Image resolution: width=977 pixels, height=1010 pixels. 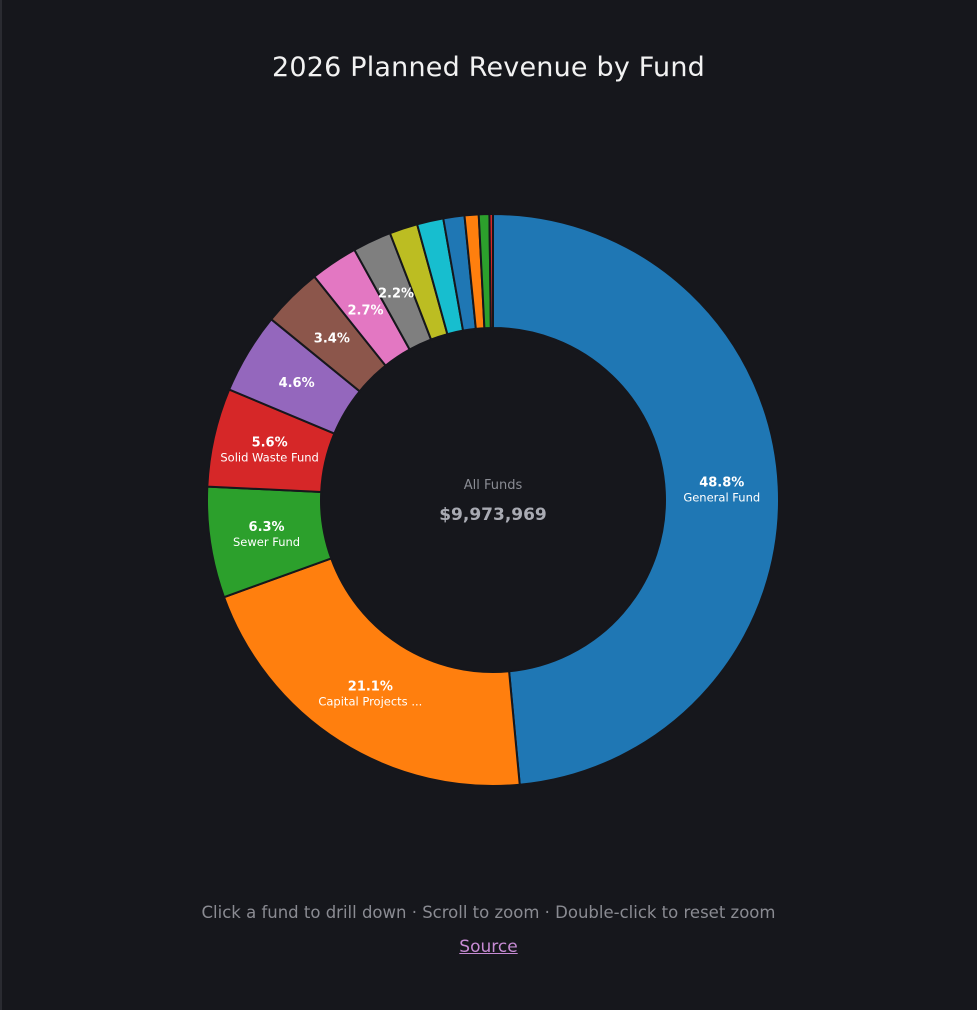 I want to click on slice-percent-label-1: 21.1%, so click(x=370, y=686).